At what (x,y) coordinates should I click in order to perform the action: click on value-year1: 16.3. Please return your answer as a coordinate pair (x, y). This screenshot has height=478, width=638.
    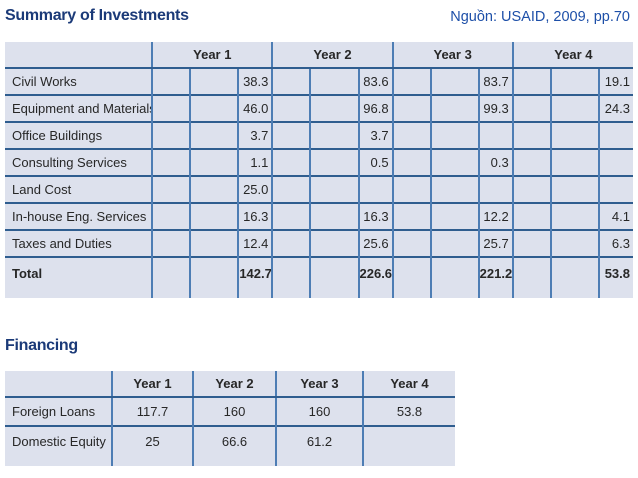
    Looking at the image, I should click on (255, 216).